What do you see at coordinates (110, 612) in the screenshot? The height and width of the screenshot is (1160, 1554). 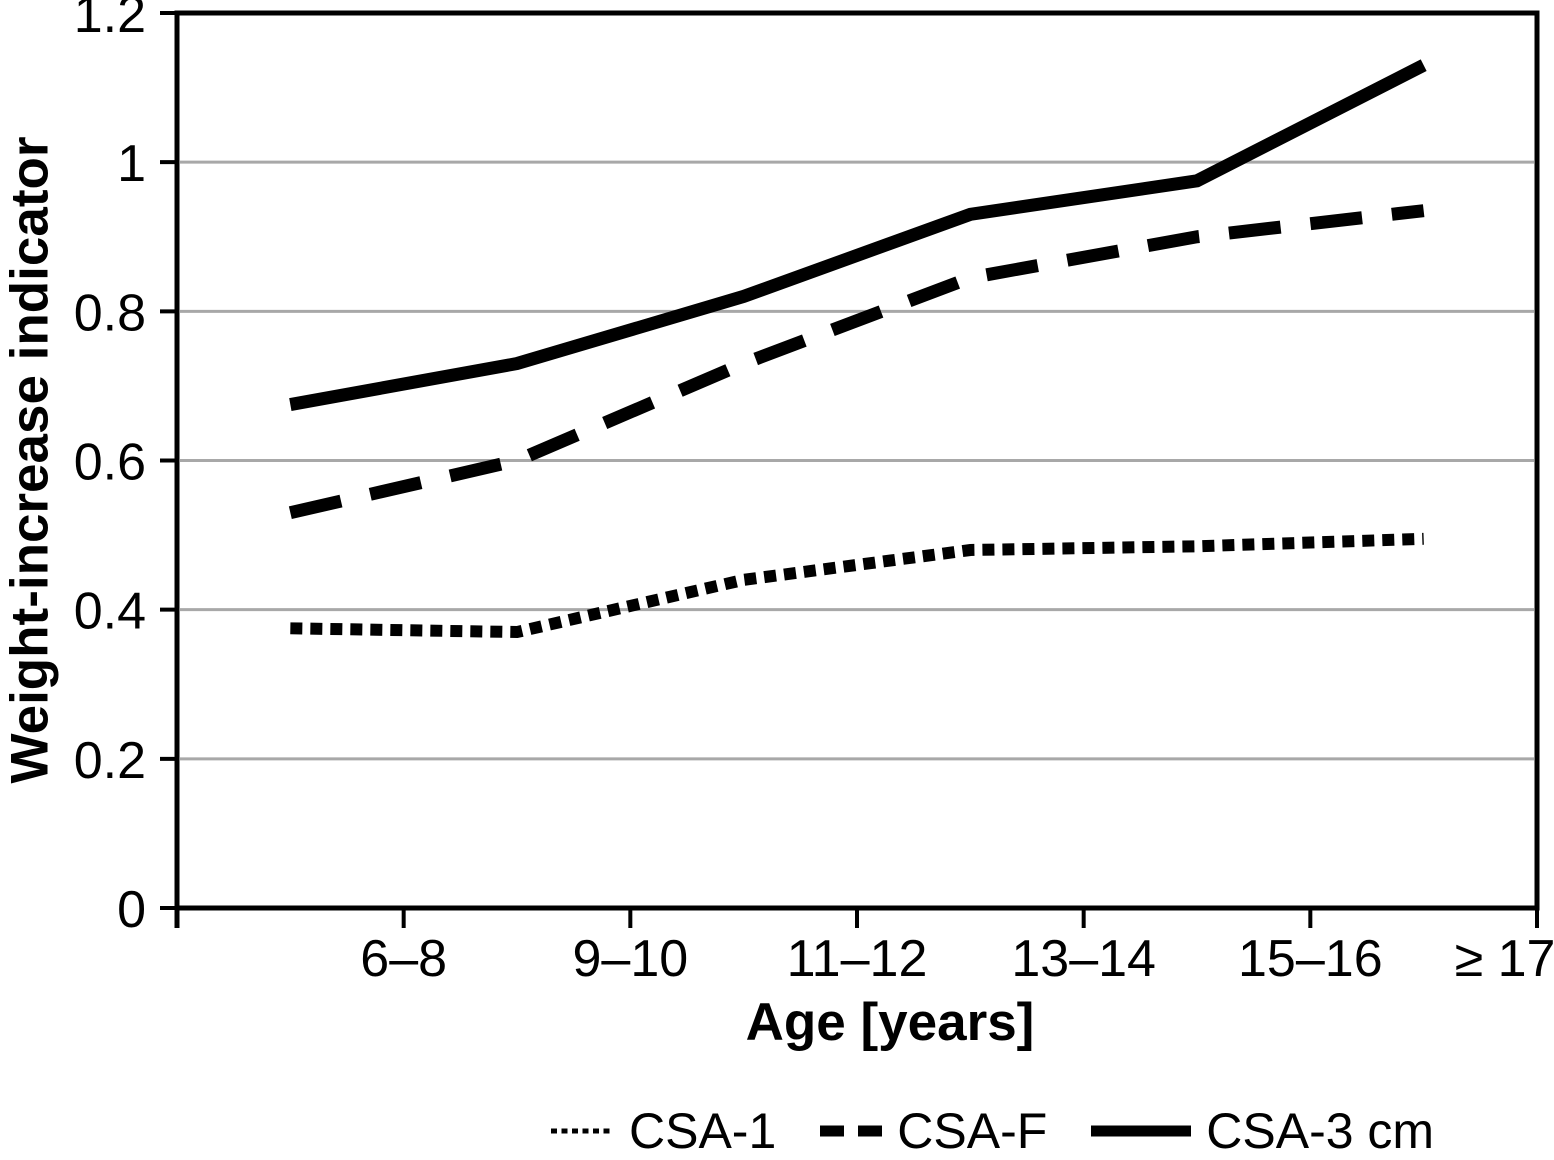 I see `y-tick-label: 0.4` at bounding box center [110, 612].